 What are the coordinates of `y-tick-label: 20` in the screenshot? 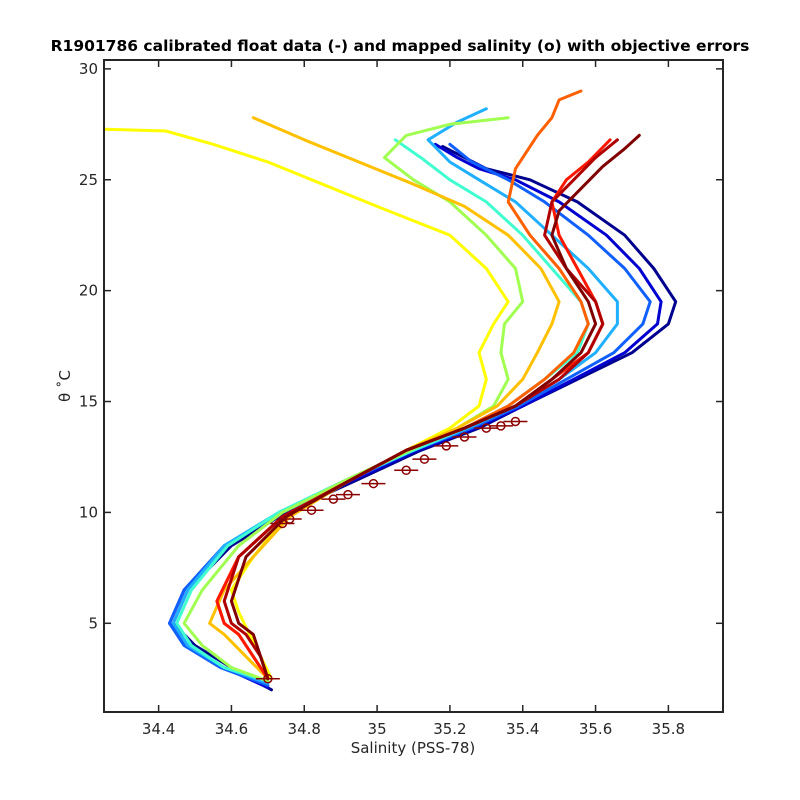 It's located at (88, 291).